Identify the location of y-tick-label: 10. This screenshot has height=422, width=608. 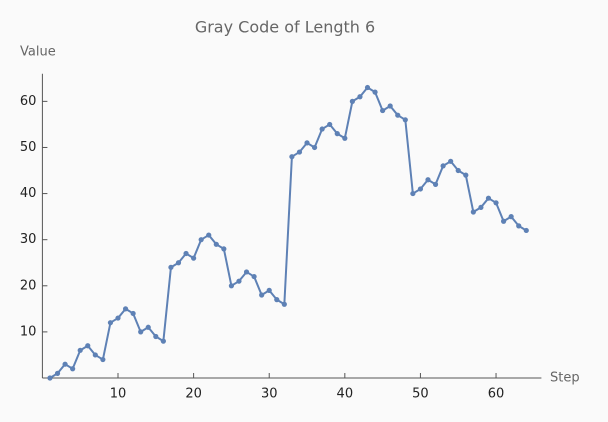
(28, 331).